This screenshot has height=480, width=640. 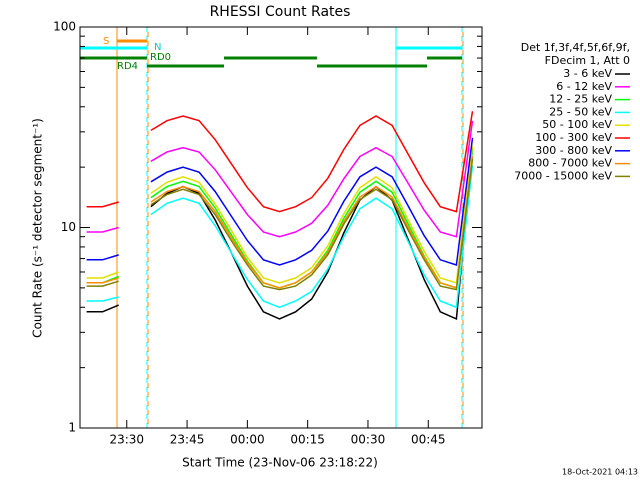 What do you see at coordinates (587, 73) in the screenshot?
I see `legend-label: 3 - 6 keV` at bounding box center [587, 73].